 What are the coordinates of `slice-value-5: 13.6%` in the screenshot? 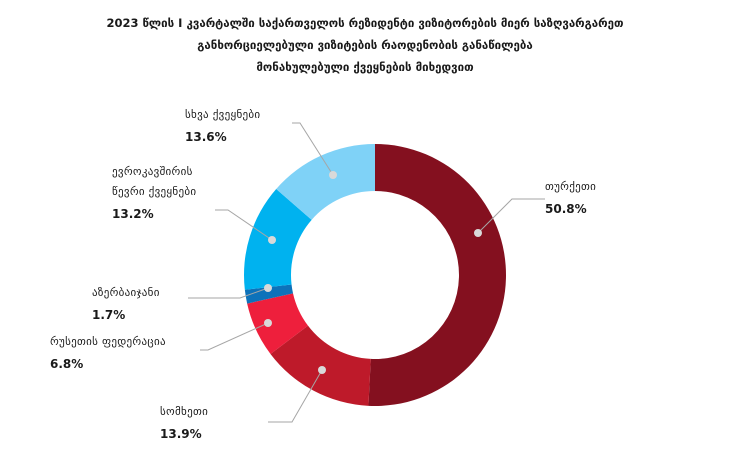 It's located at (206, 137).